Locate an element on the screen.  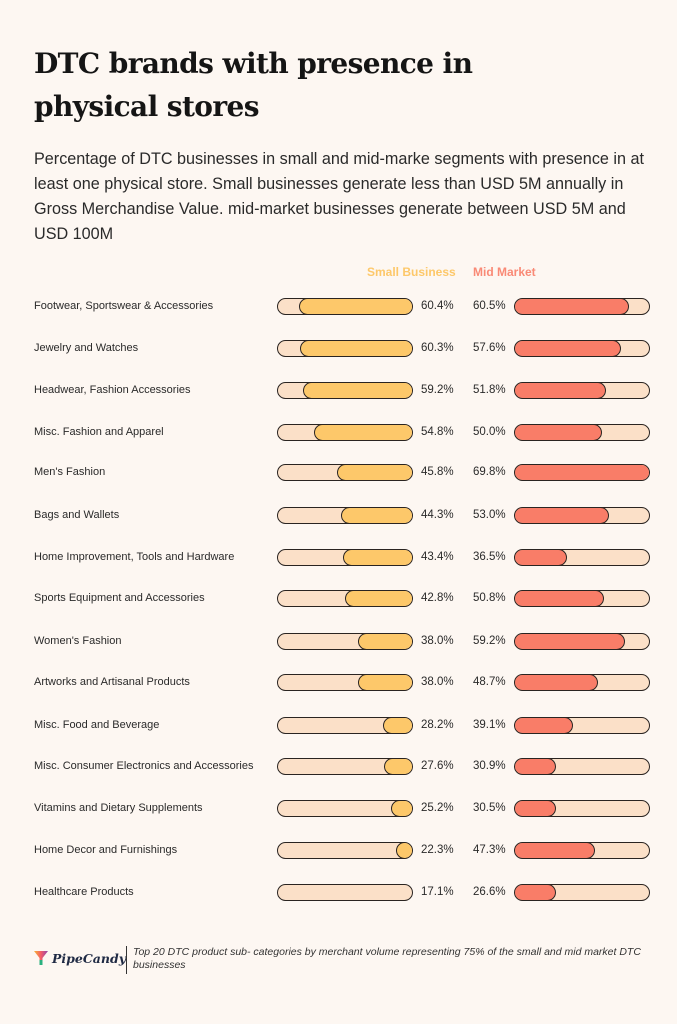
small-business-value-label: 27.6% is located at coordinates (437, 766).